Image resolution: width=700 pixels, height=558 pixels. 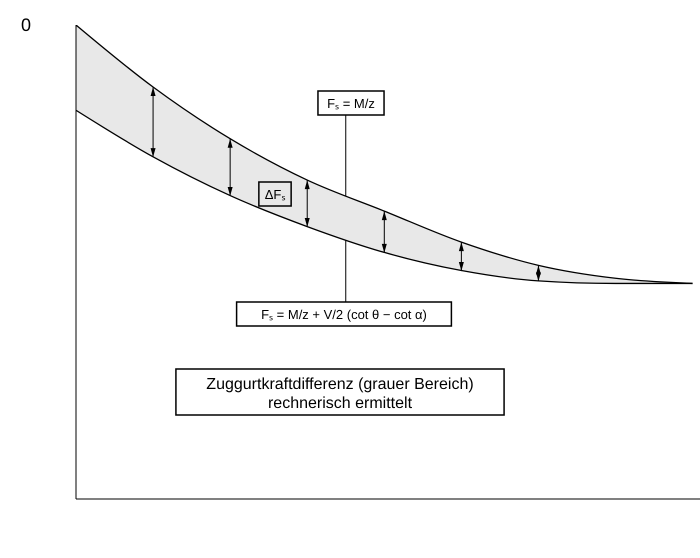 I want to click on text: 0, so click(x=26, y=25).